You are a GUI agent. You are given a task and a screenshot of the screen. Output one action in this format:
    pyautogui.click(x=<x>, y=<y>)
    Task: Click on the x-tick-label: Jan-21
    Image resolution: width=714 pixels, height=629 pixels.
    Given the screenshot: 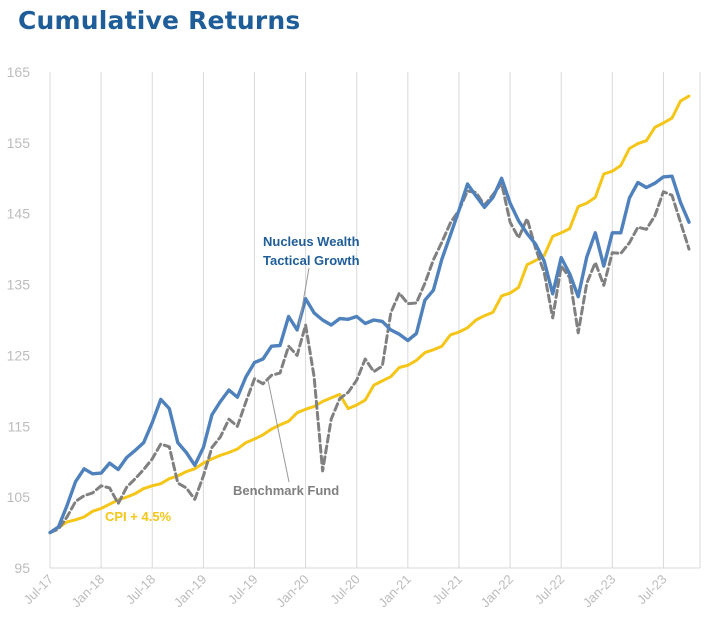 What is the action you would take?
    pyautogui.click(x=394, y=591)
    